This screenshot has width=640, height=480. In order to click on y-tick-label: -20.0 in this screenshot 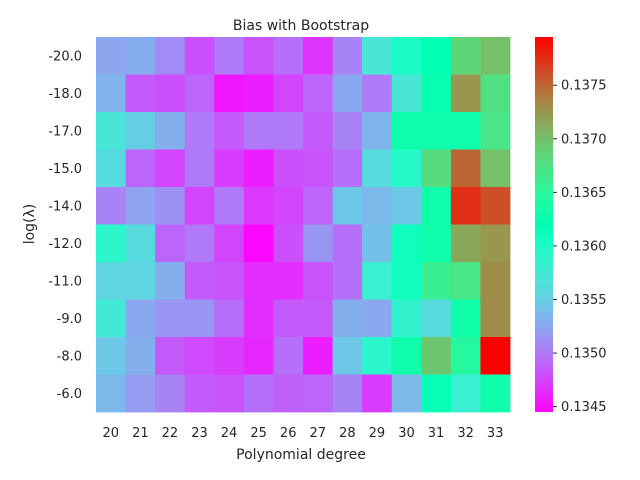, I will do `click(65, 56)`.